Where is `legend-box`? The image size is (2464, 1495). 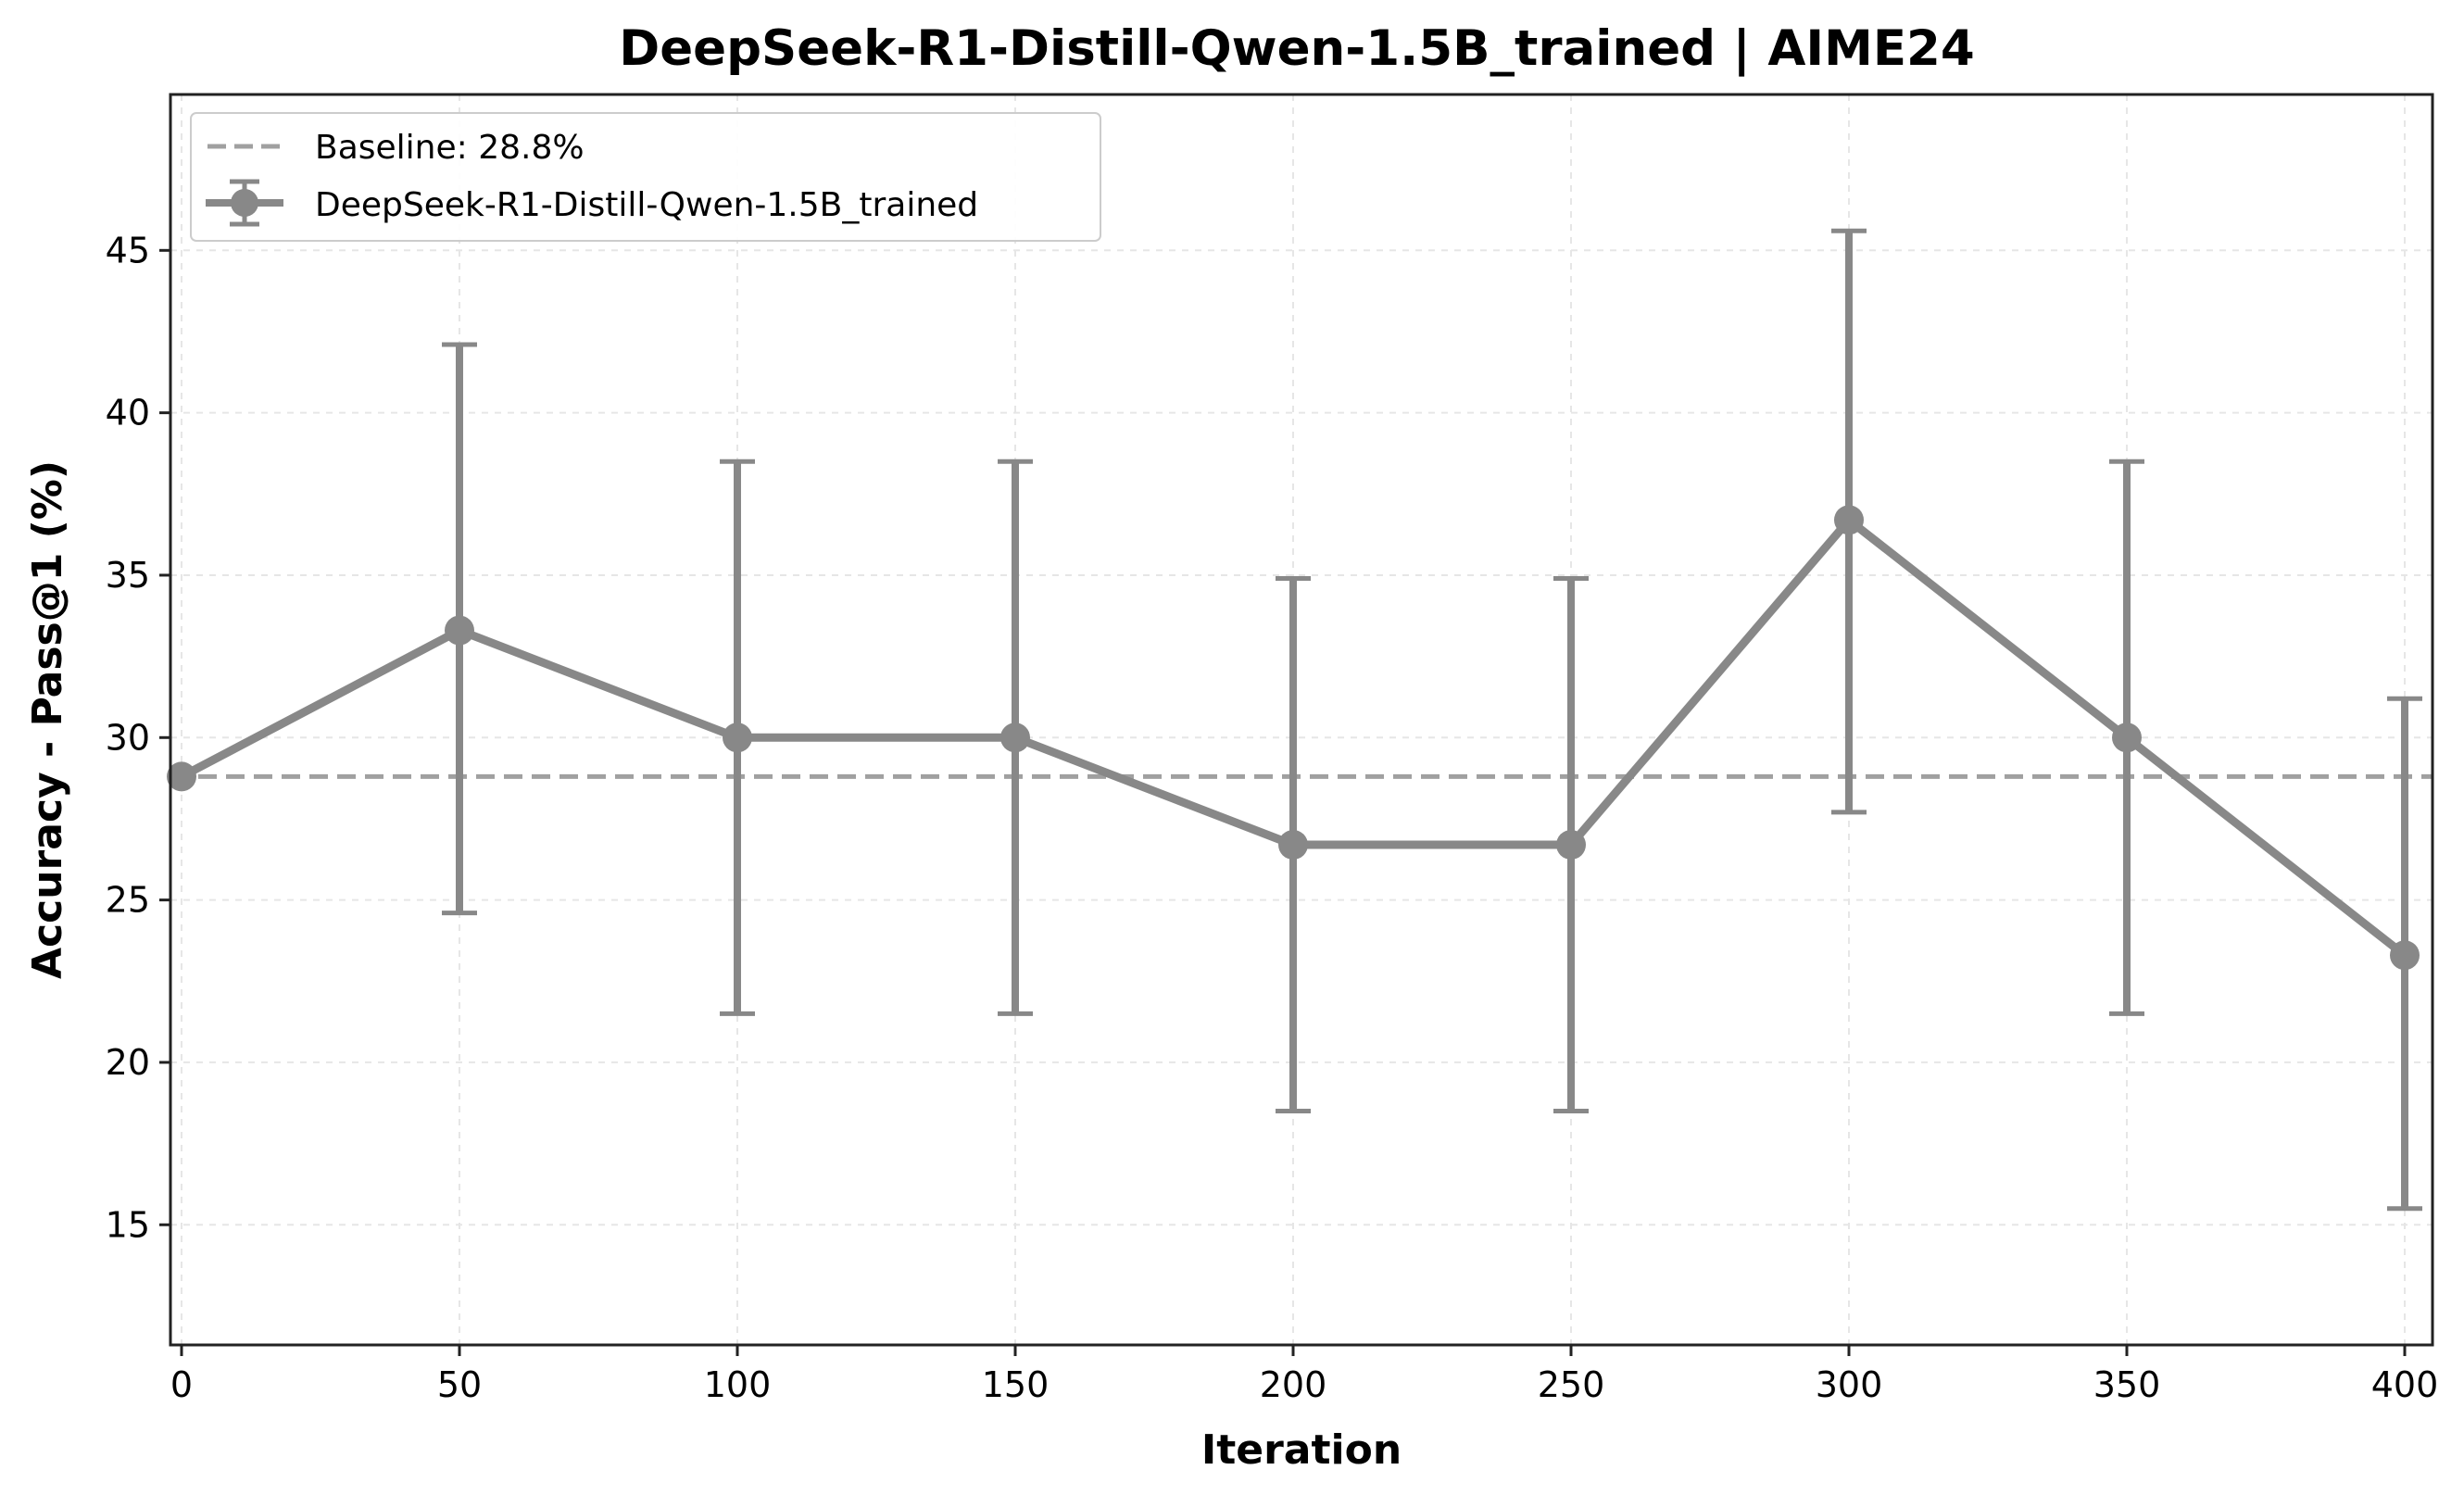 legend-box is located at coordinates (646, 177).